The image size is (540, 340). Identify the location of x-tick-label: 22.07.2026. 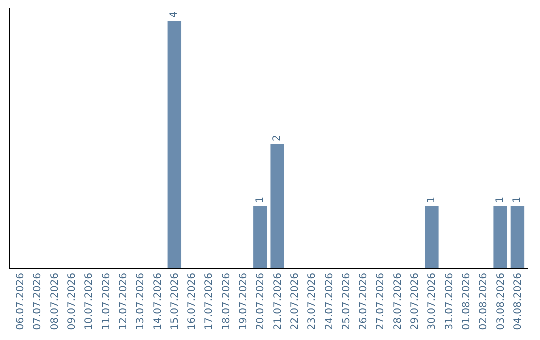
(295, 301).